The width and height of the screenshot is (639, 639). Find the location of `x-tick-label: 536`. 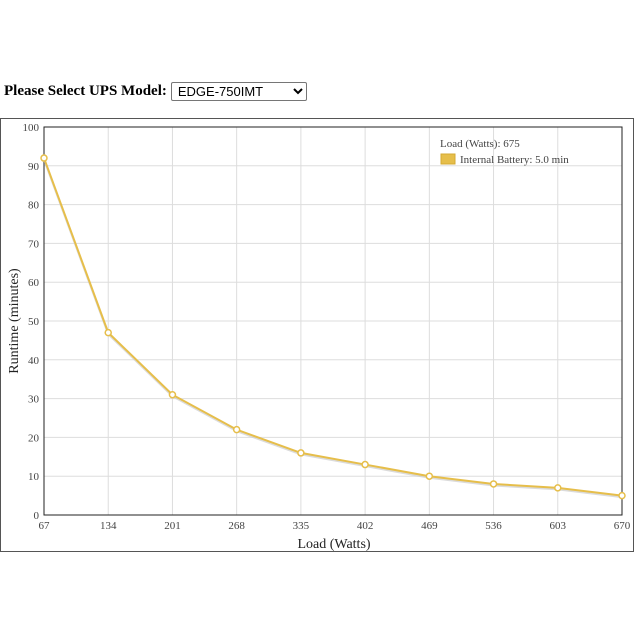

x-tick-label: 536 is located at coordinates (493, 526).